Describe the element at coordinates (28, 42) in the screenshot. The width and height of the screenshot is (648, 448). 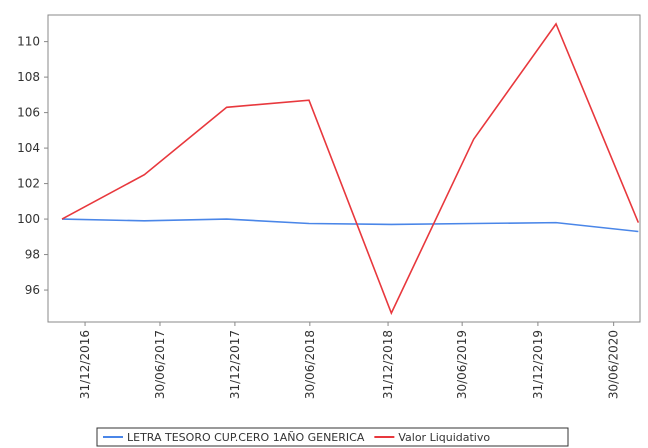
I see `y-tick-label: 110` at that location.